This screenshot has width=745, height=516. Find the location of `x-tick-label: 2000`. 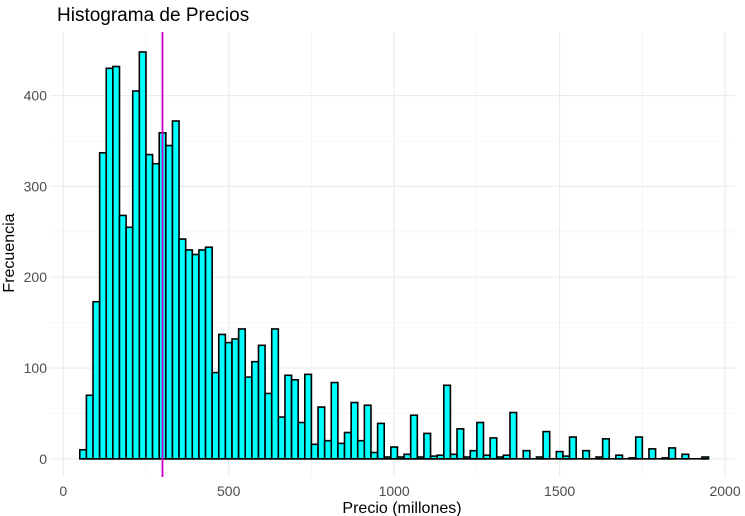

x-tick-label: 2000 is located at coordinates (724, 491).